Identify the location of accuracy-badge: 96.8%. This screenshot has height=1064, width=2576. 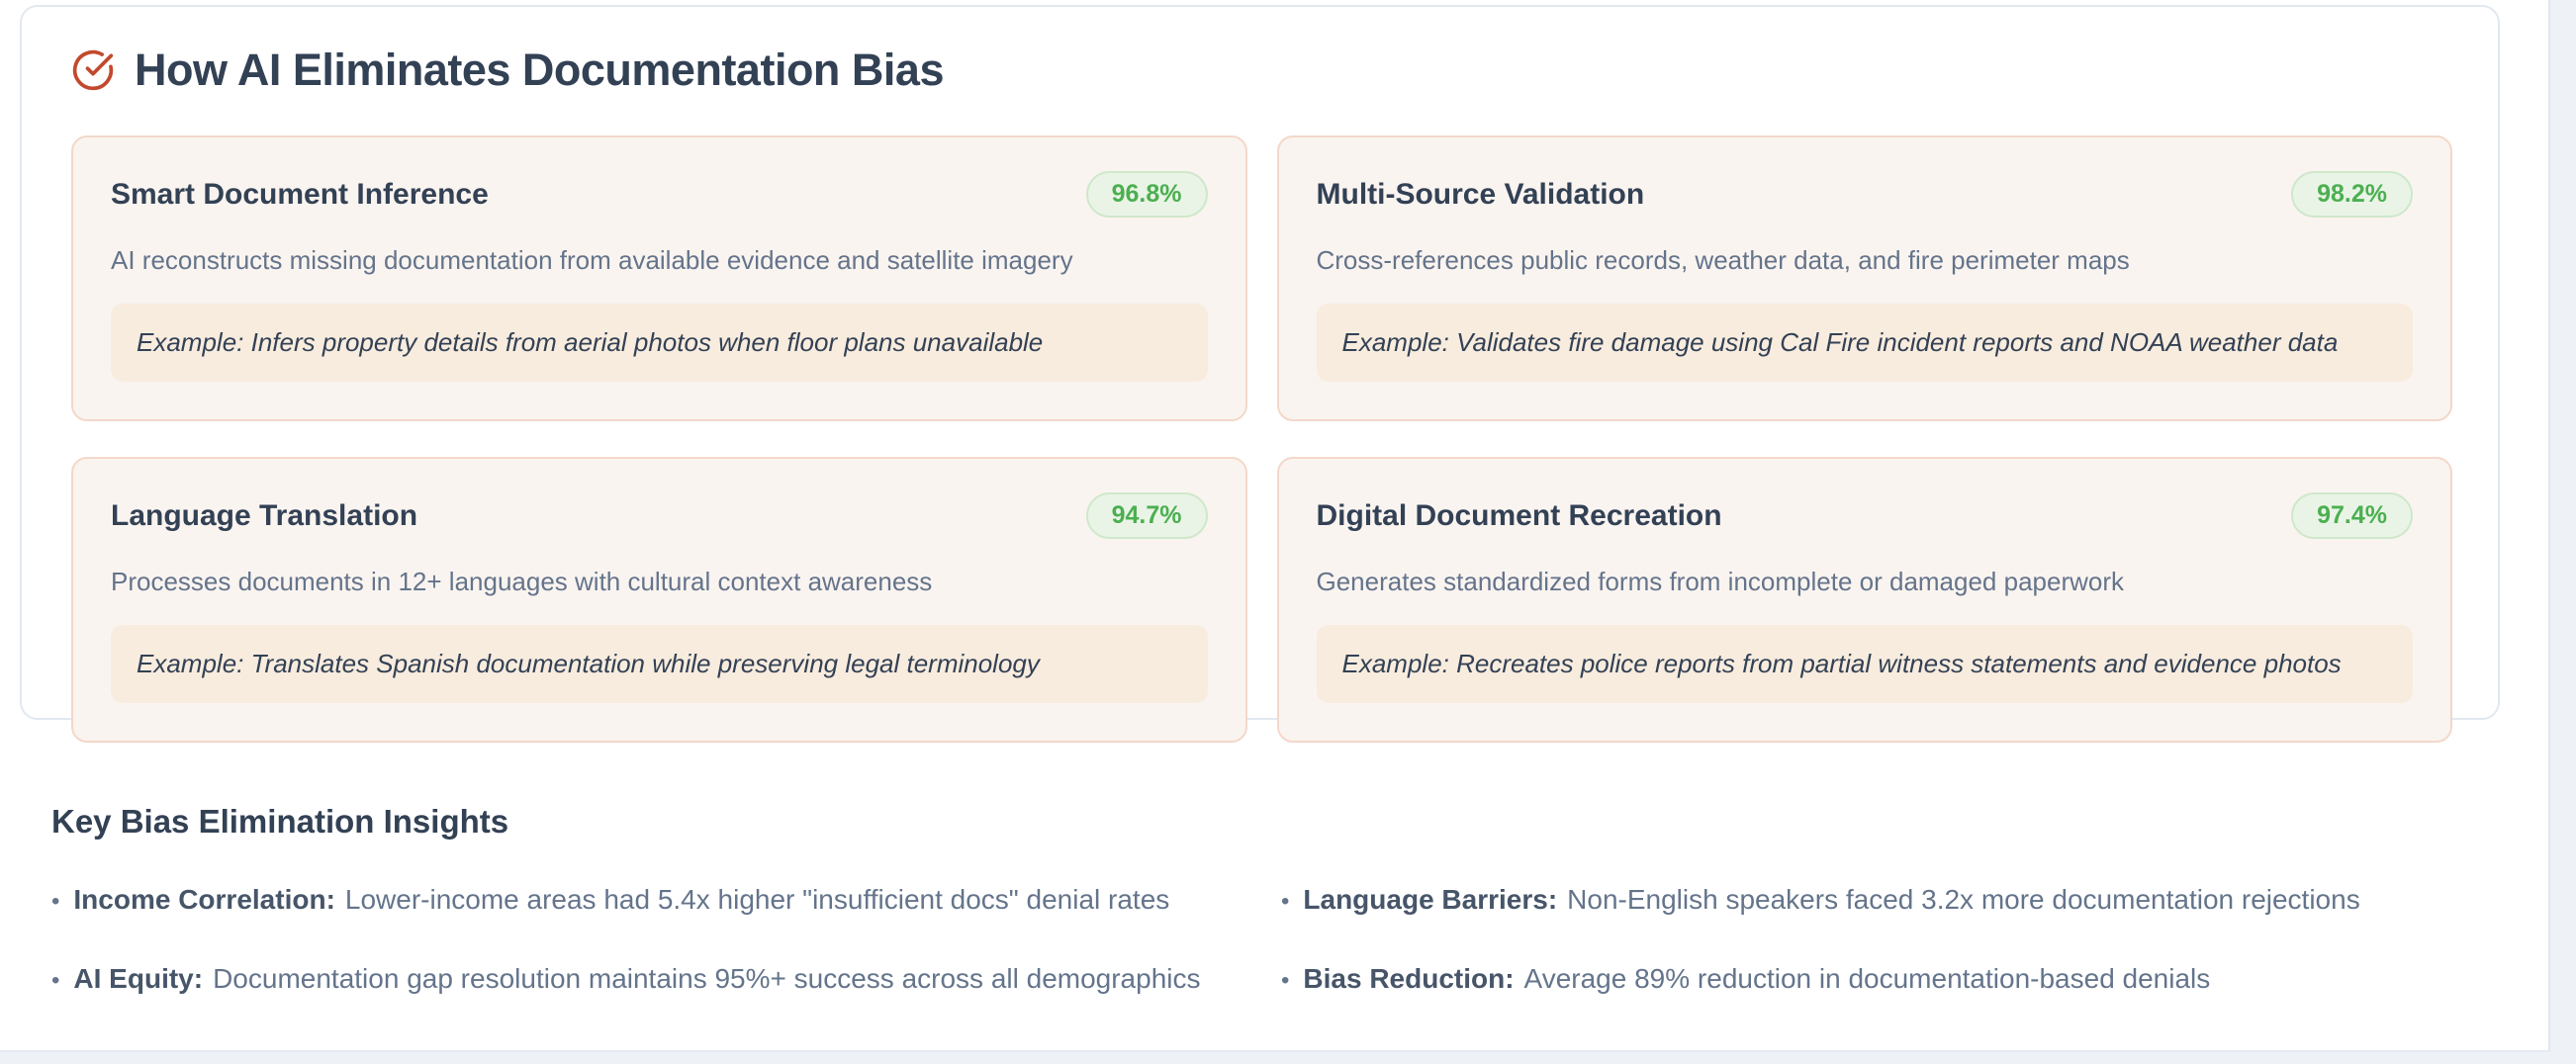
(1147, 194).